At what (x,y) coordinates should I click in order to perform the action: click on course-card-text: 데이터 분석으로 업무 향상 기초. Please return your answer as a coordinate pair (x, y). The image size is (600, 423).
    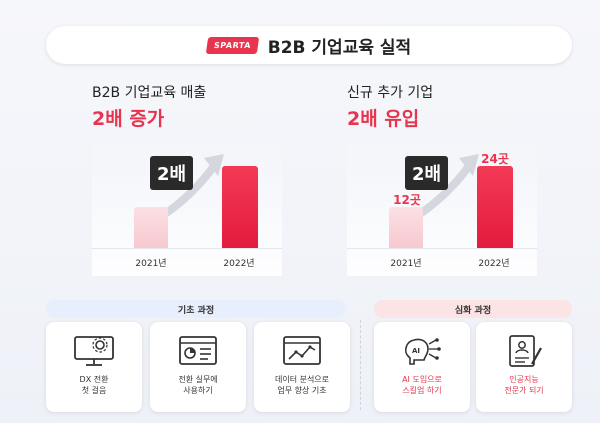
    Looking at the image, I should click on (302, 385).